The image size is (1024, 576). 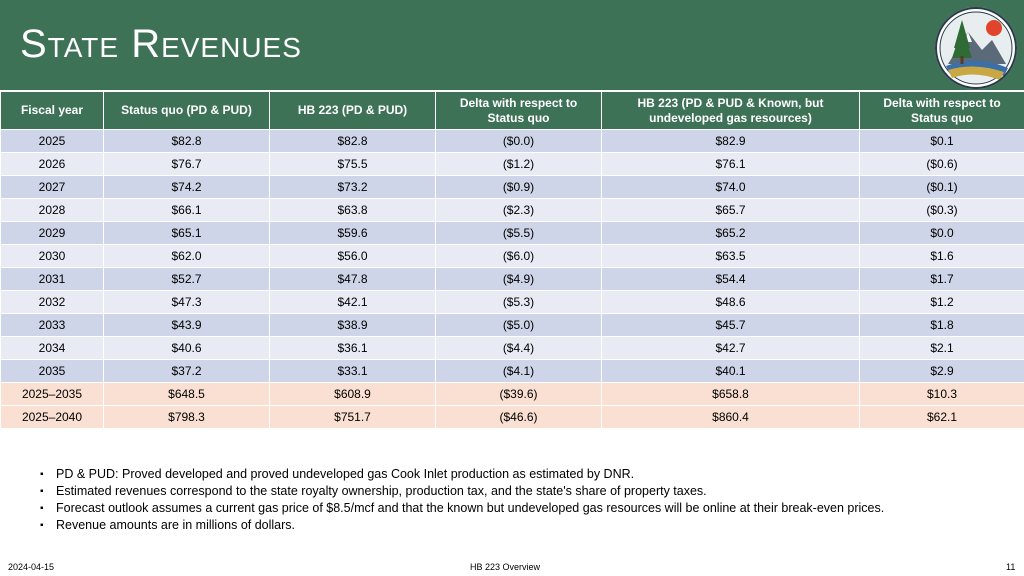 I want to click on table-row: 2035 $37.2 $33.1 ($4.1) $40.1 $2.9, so click(x=512, y=371).